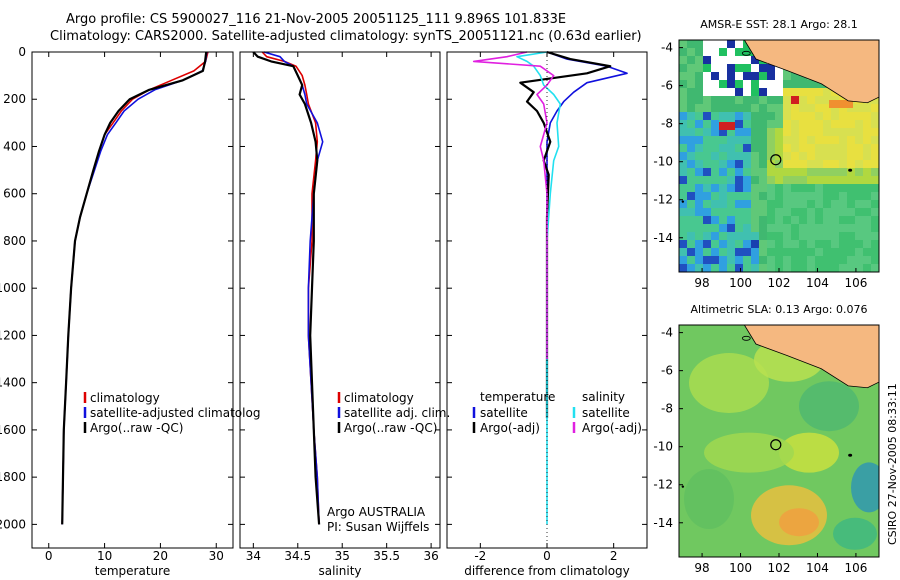  Describe the element at coordinates (829, 406) in the screenshot. I see `sla-anomaly-blob` at that location.